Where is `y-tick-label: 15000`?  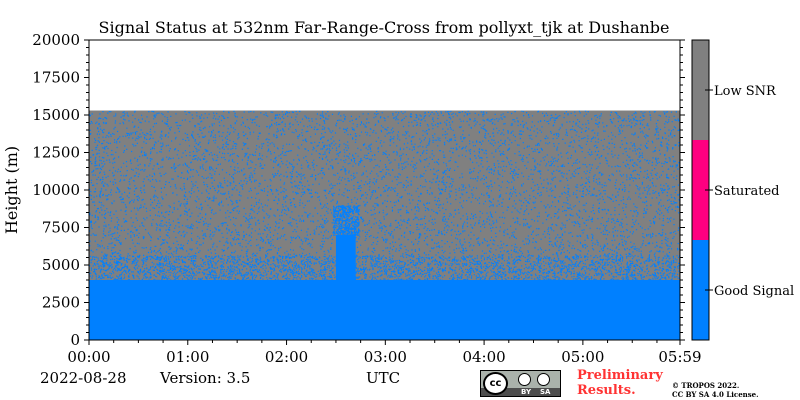
y-tick-label: 15000 is located at coordinates (56, 115).